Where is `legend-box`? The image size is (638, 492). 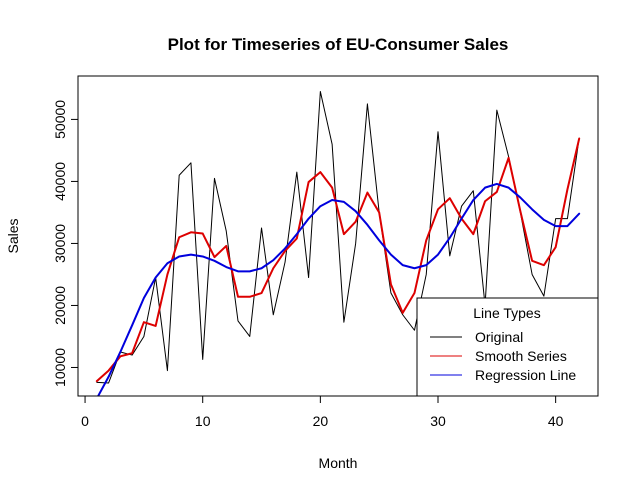
legend-box is located at coordinates (507, 347).